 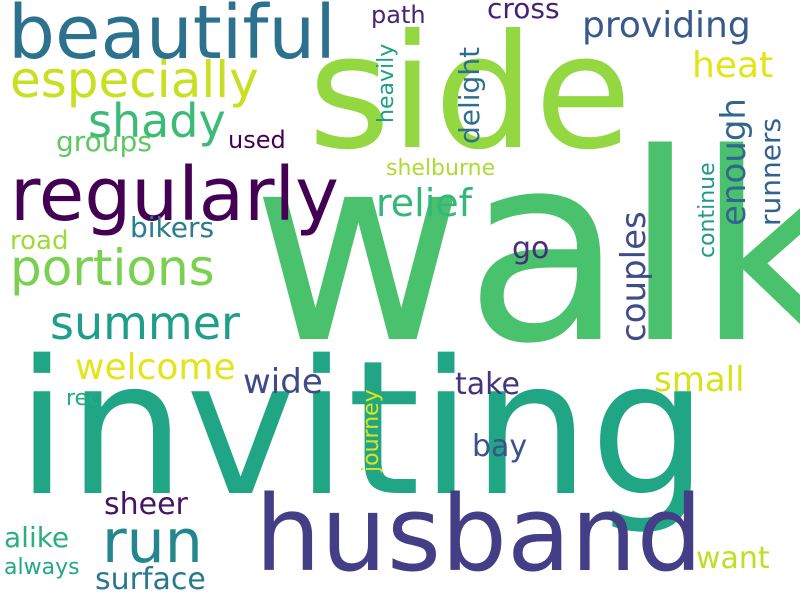 What do you see at coordinates (734, 162) in the screenshot?
I see `word-enough: enough` at bounding box center [734, 162].